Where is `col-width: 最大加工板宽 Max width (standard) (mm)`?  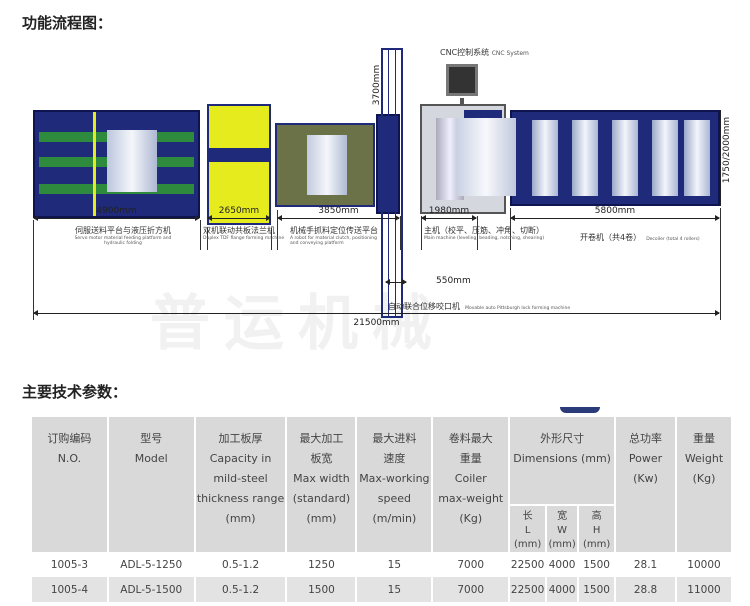 col-width: 最大加工板宽 Max width (standard) (mm) is located at coordinates (322, 484).